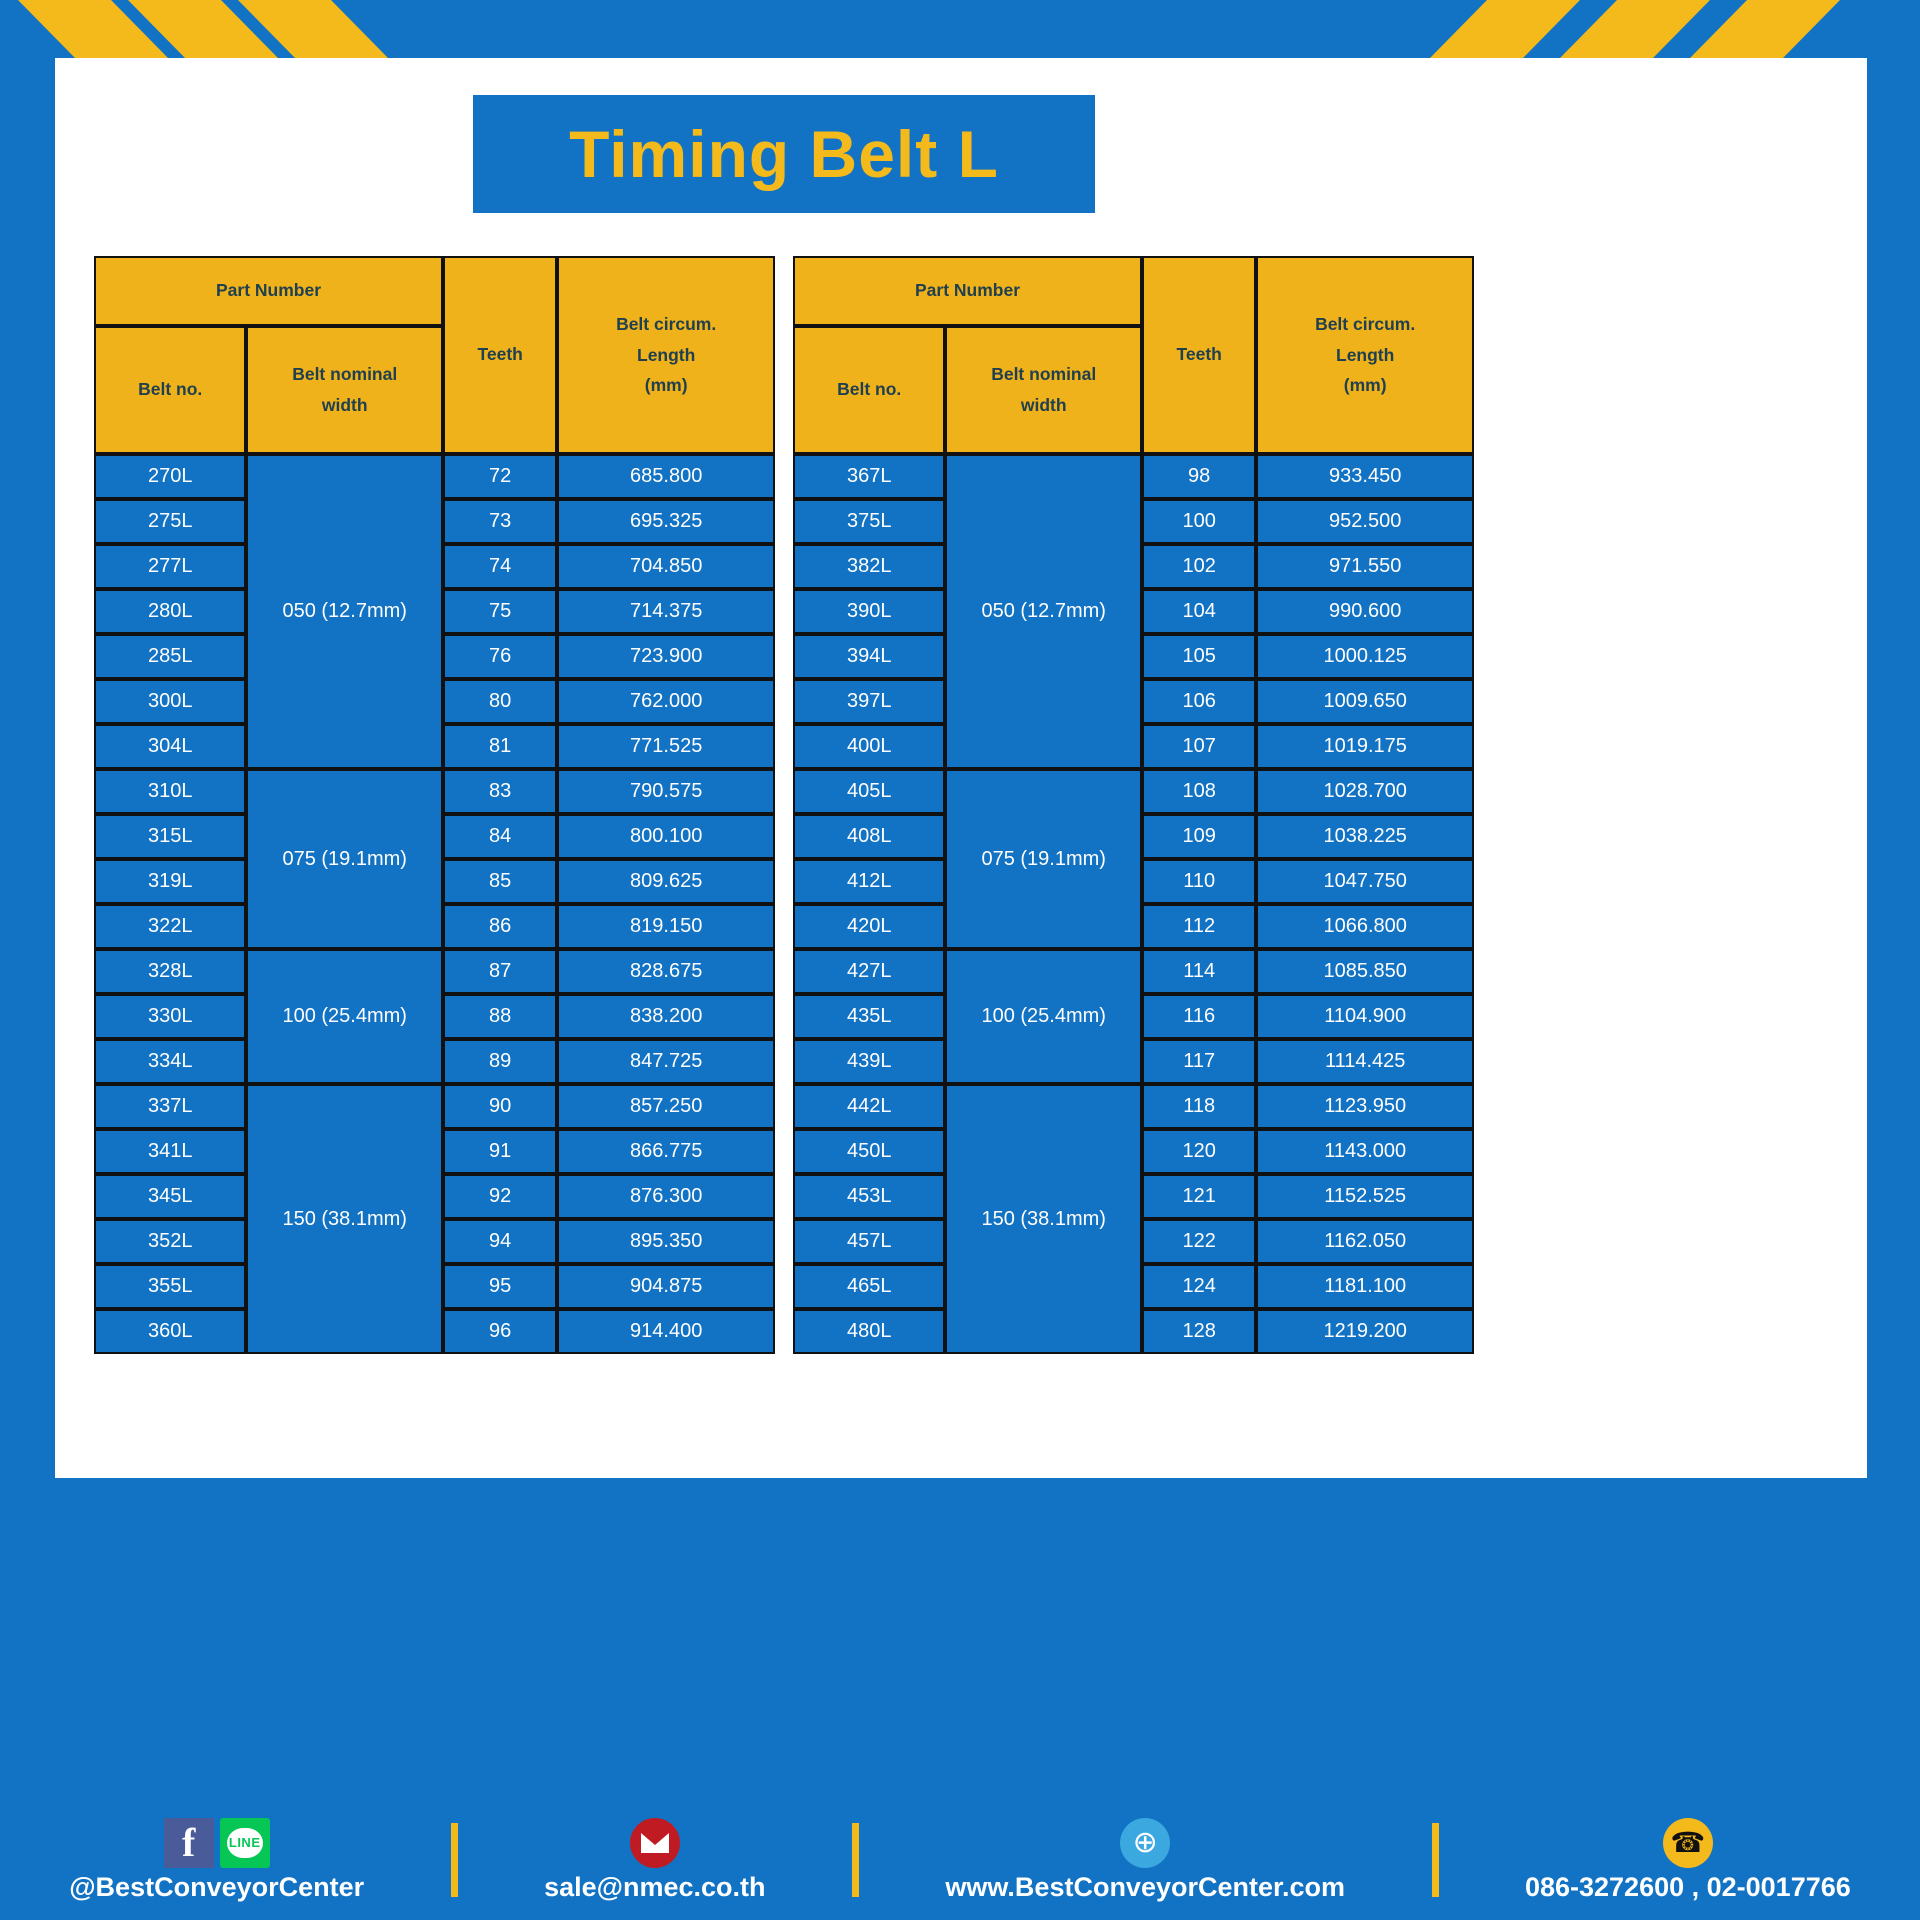 The image size is (1920, 1920). I want to click on cell-teeth: 112, so click(1199, 926).